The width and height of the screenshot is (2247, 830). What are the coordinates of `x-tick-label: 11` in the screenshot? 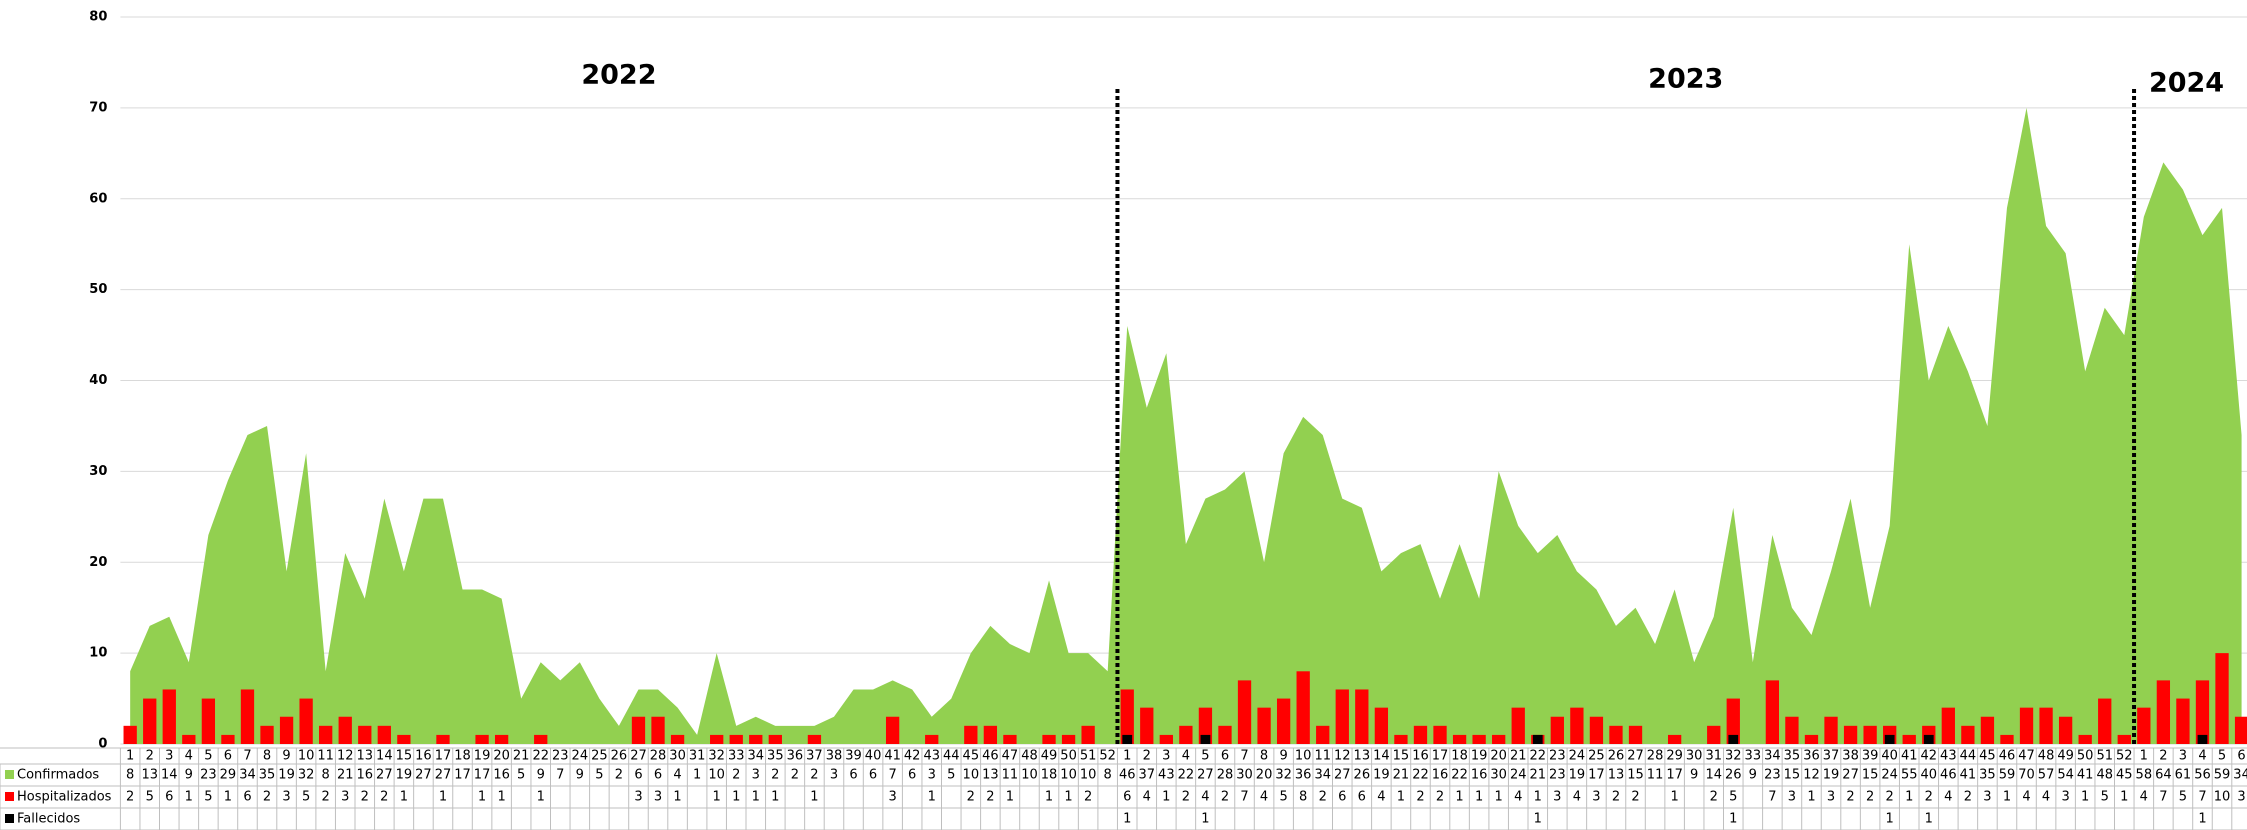 It's located at (1322, 756).